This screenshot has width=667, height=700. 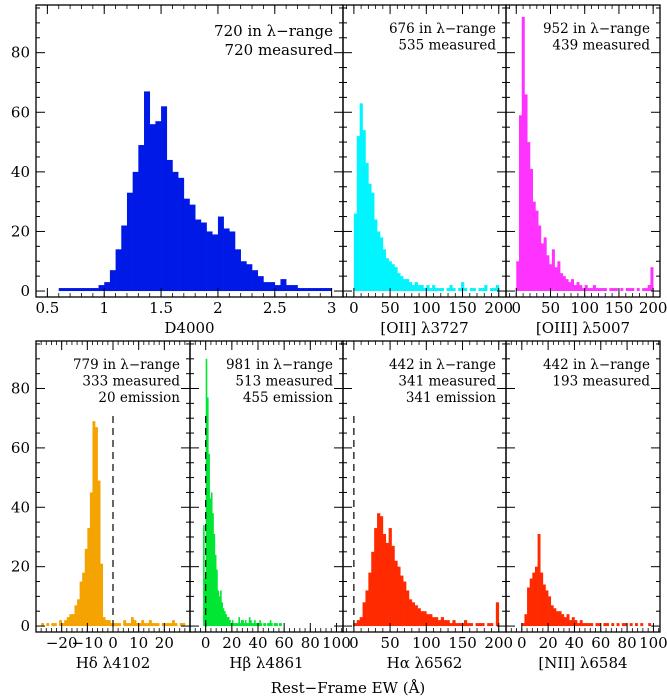 What do you see at coordinates (284, 382) in the screenshot?
I see `annotation-text: 513 measured` at bounding box center [284, 382].